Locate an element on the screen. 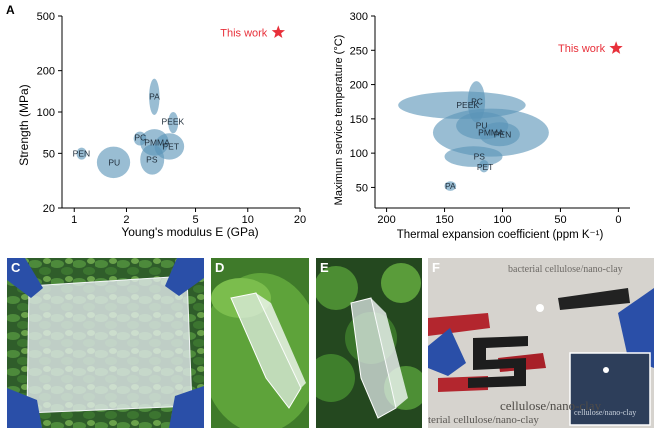  region-pet is located at coordinates (483, 166).